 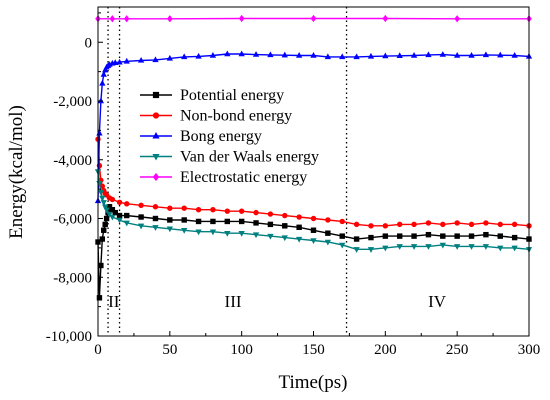 What do you see at coordinates (98, 350) in the screenshot?
I see `x-tick-label: 0` at bounding box center [98, 350].